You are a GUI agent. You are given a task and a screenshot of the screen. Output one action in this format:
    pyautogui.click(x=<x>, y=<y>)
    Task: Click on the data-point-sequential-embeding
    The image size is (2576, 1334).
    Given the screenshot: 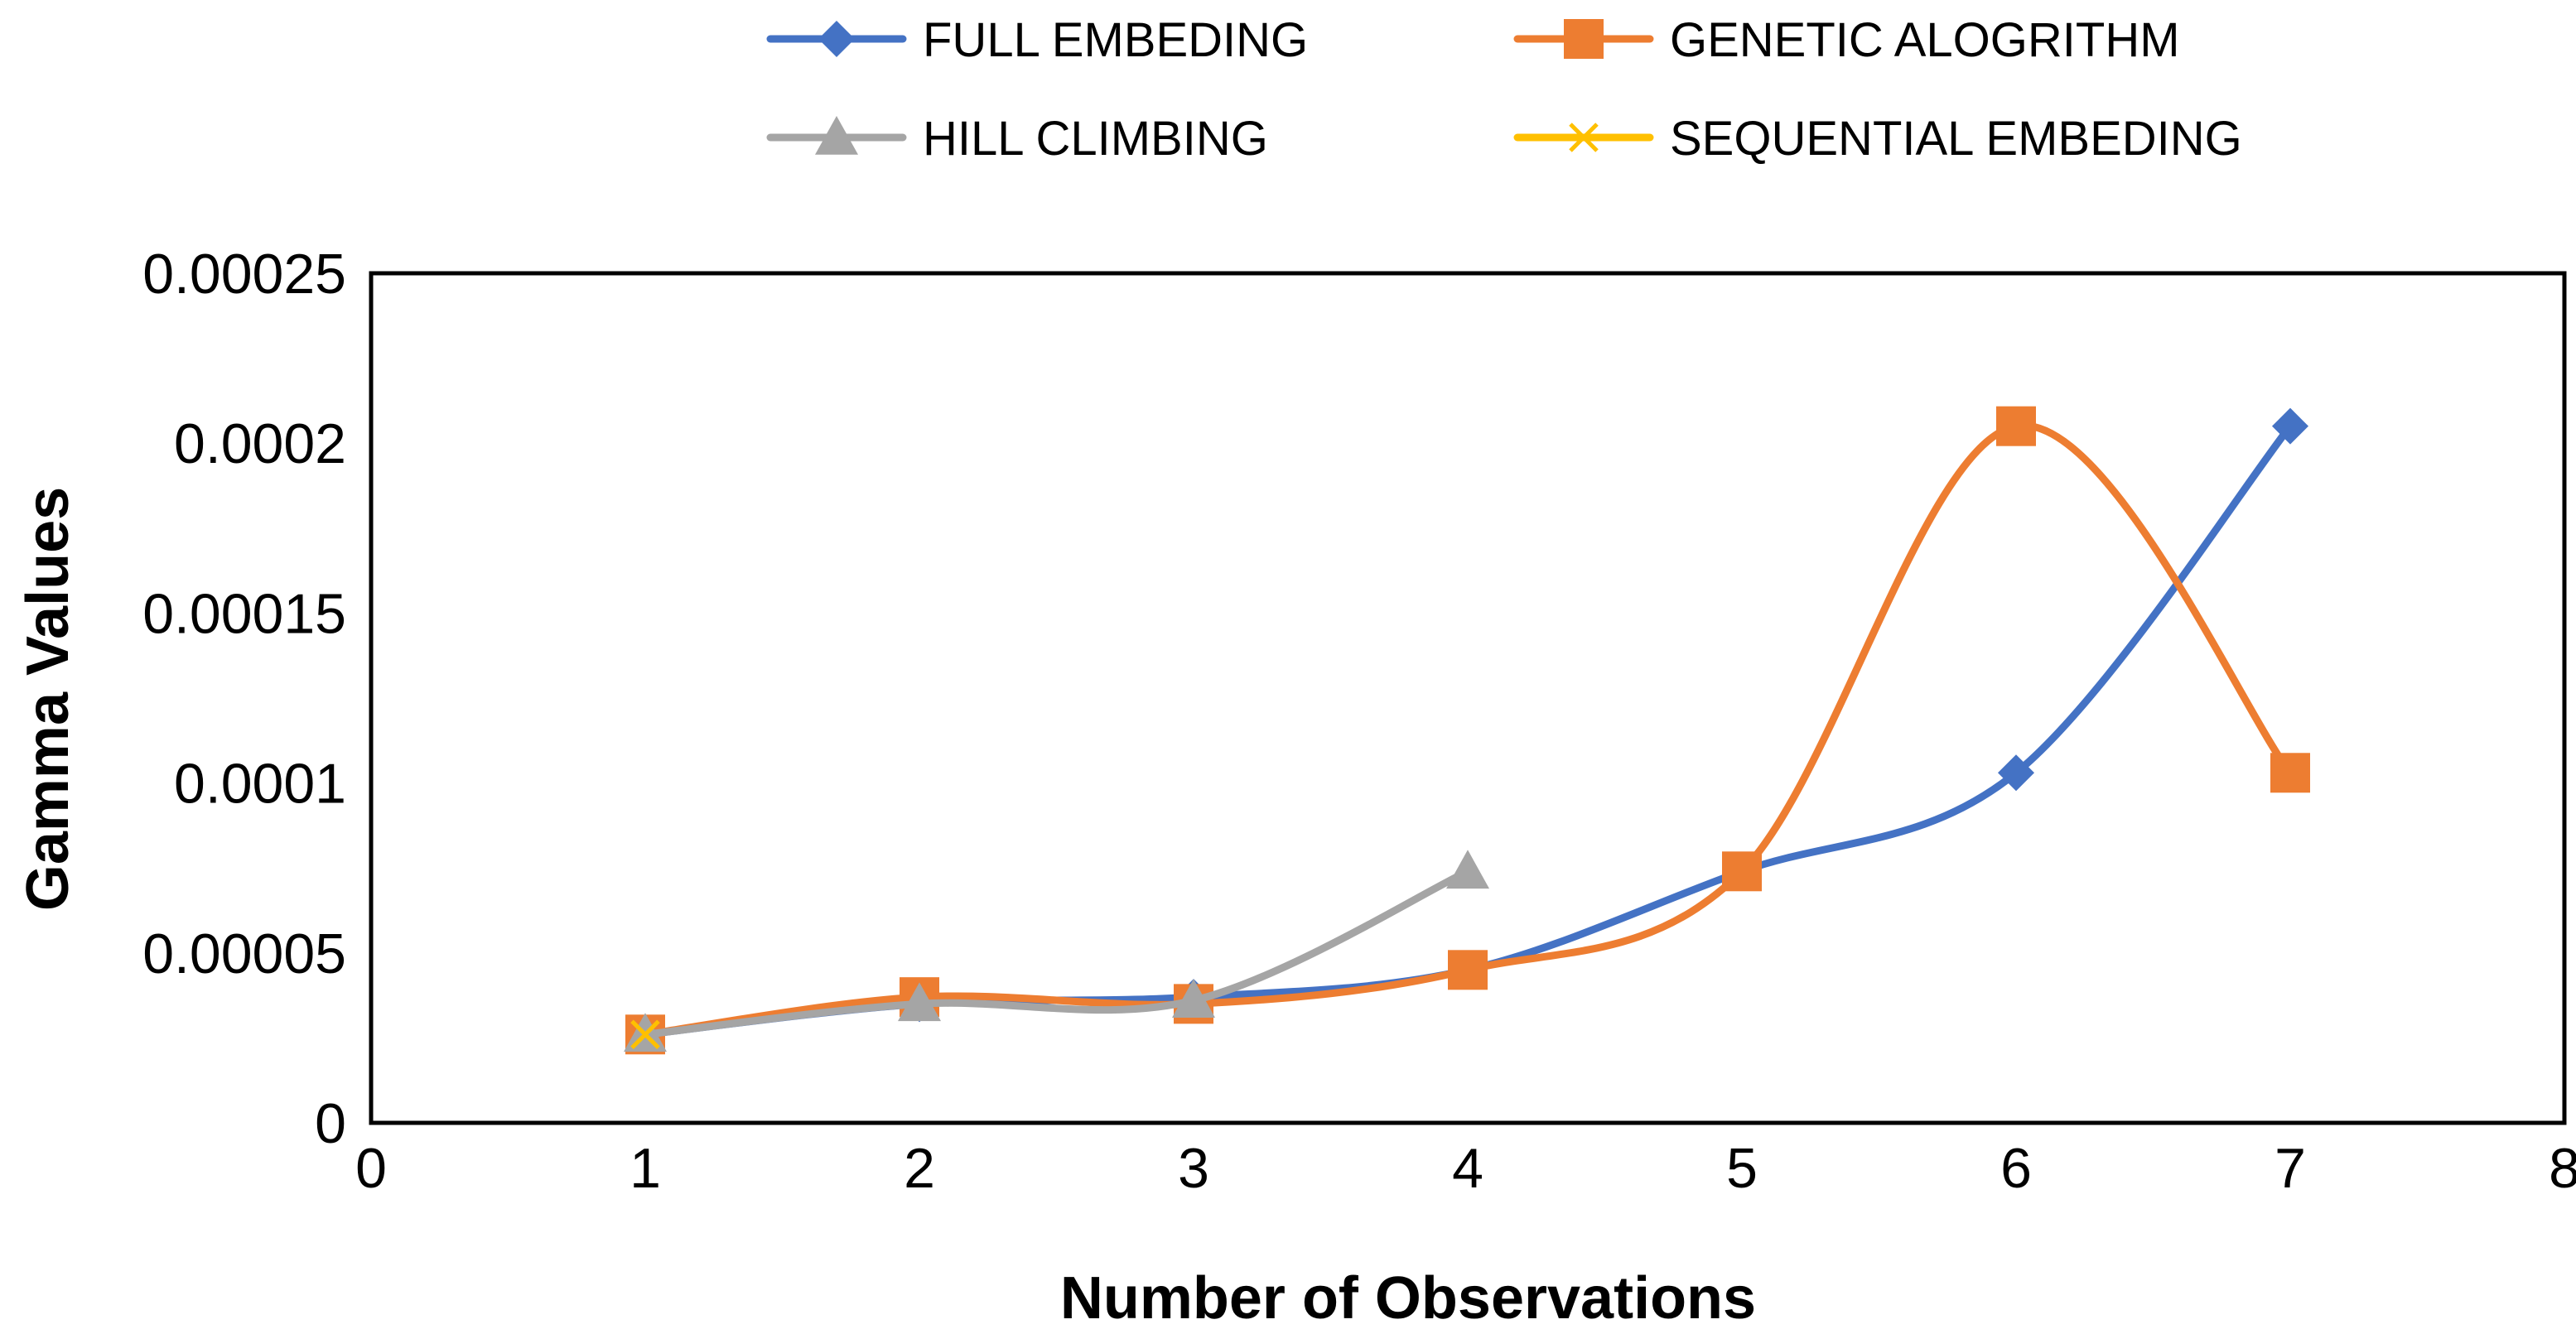 What is the action you would take?
    pyautogui.click(x=645, y=1034)
    